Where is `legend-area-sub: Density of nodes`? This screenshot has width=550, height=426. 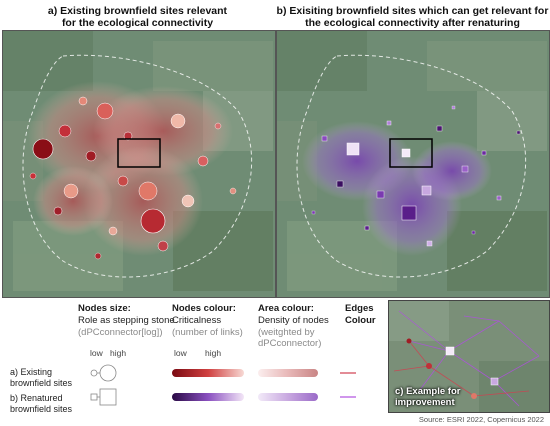 legend-area-sub: Density of nodes is located at coordinates (293, 320).